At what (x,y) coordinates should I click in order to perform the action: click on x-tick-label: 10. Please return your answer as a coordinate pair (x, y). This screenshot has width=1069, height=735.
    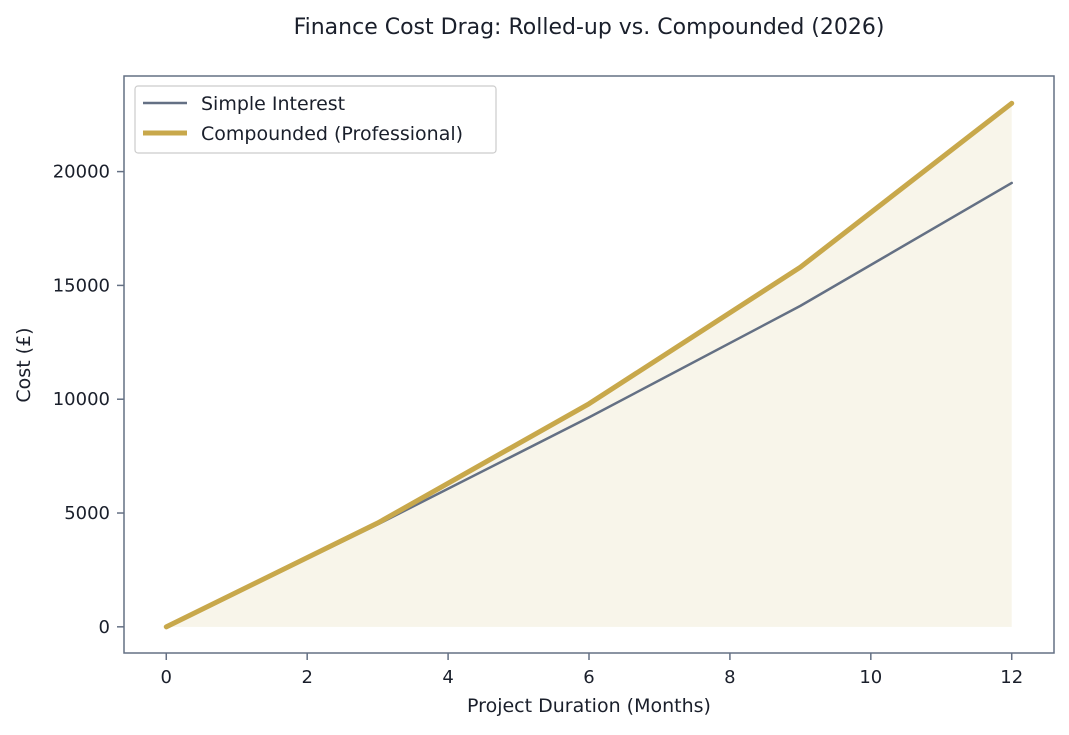
    Looking at the image, I should click on (870, 677).